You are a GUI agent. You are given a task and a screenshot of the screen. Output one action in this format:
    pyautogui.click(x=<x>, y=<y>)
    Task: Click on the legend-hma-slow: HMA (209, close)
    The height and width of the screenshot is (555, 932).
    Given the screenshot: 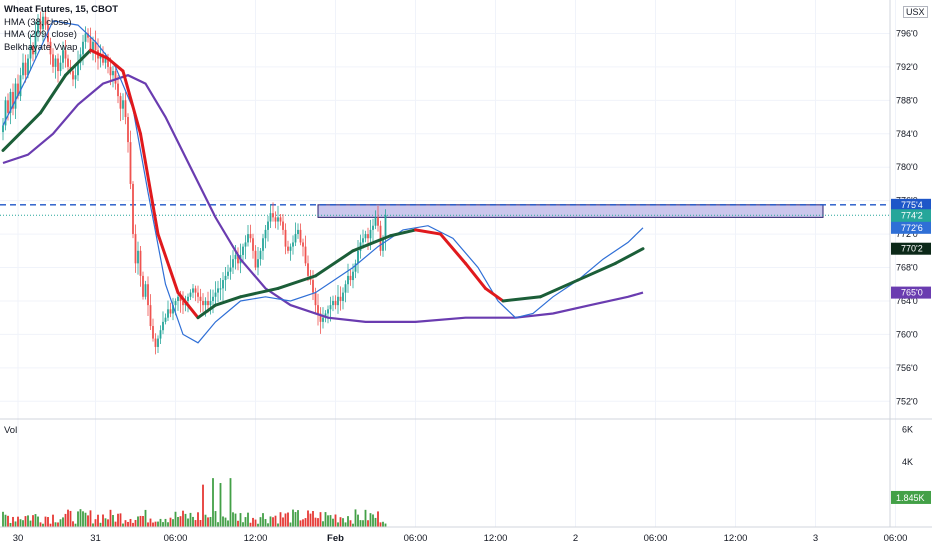 What is the action you would take?
    pyautogui.click(x=40, y=34)
    